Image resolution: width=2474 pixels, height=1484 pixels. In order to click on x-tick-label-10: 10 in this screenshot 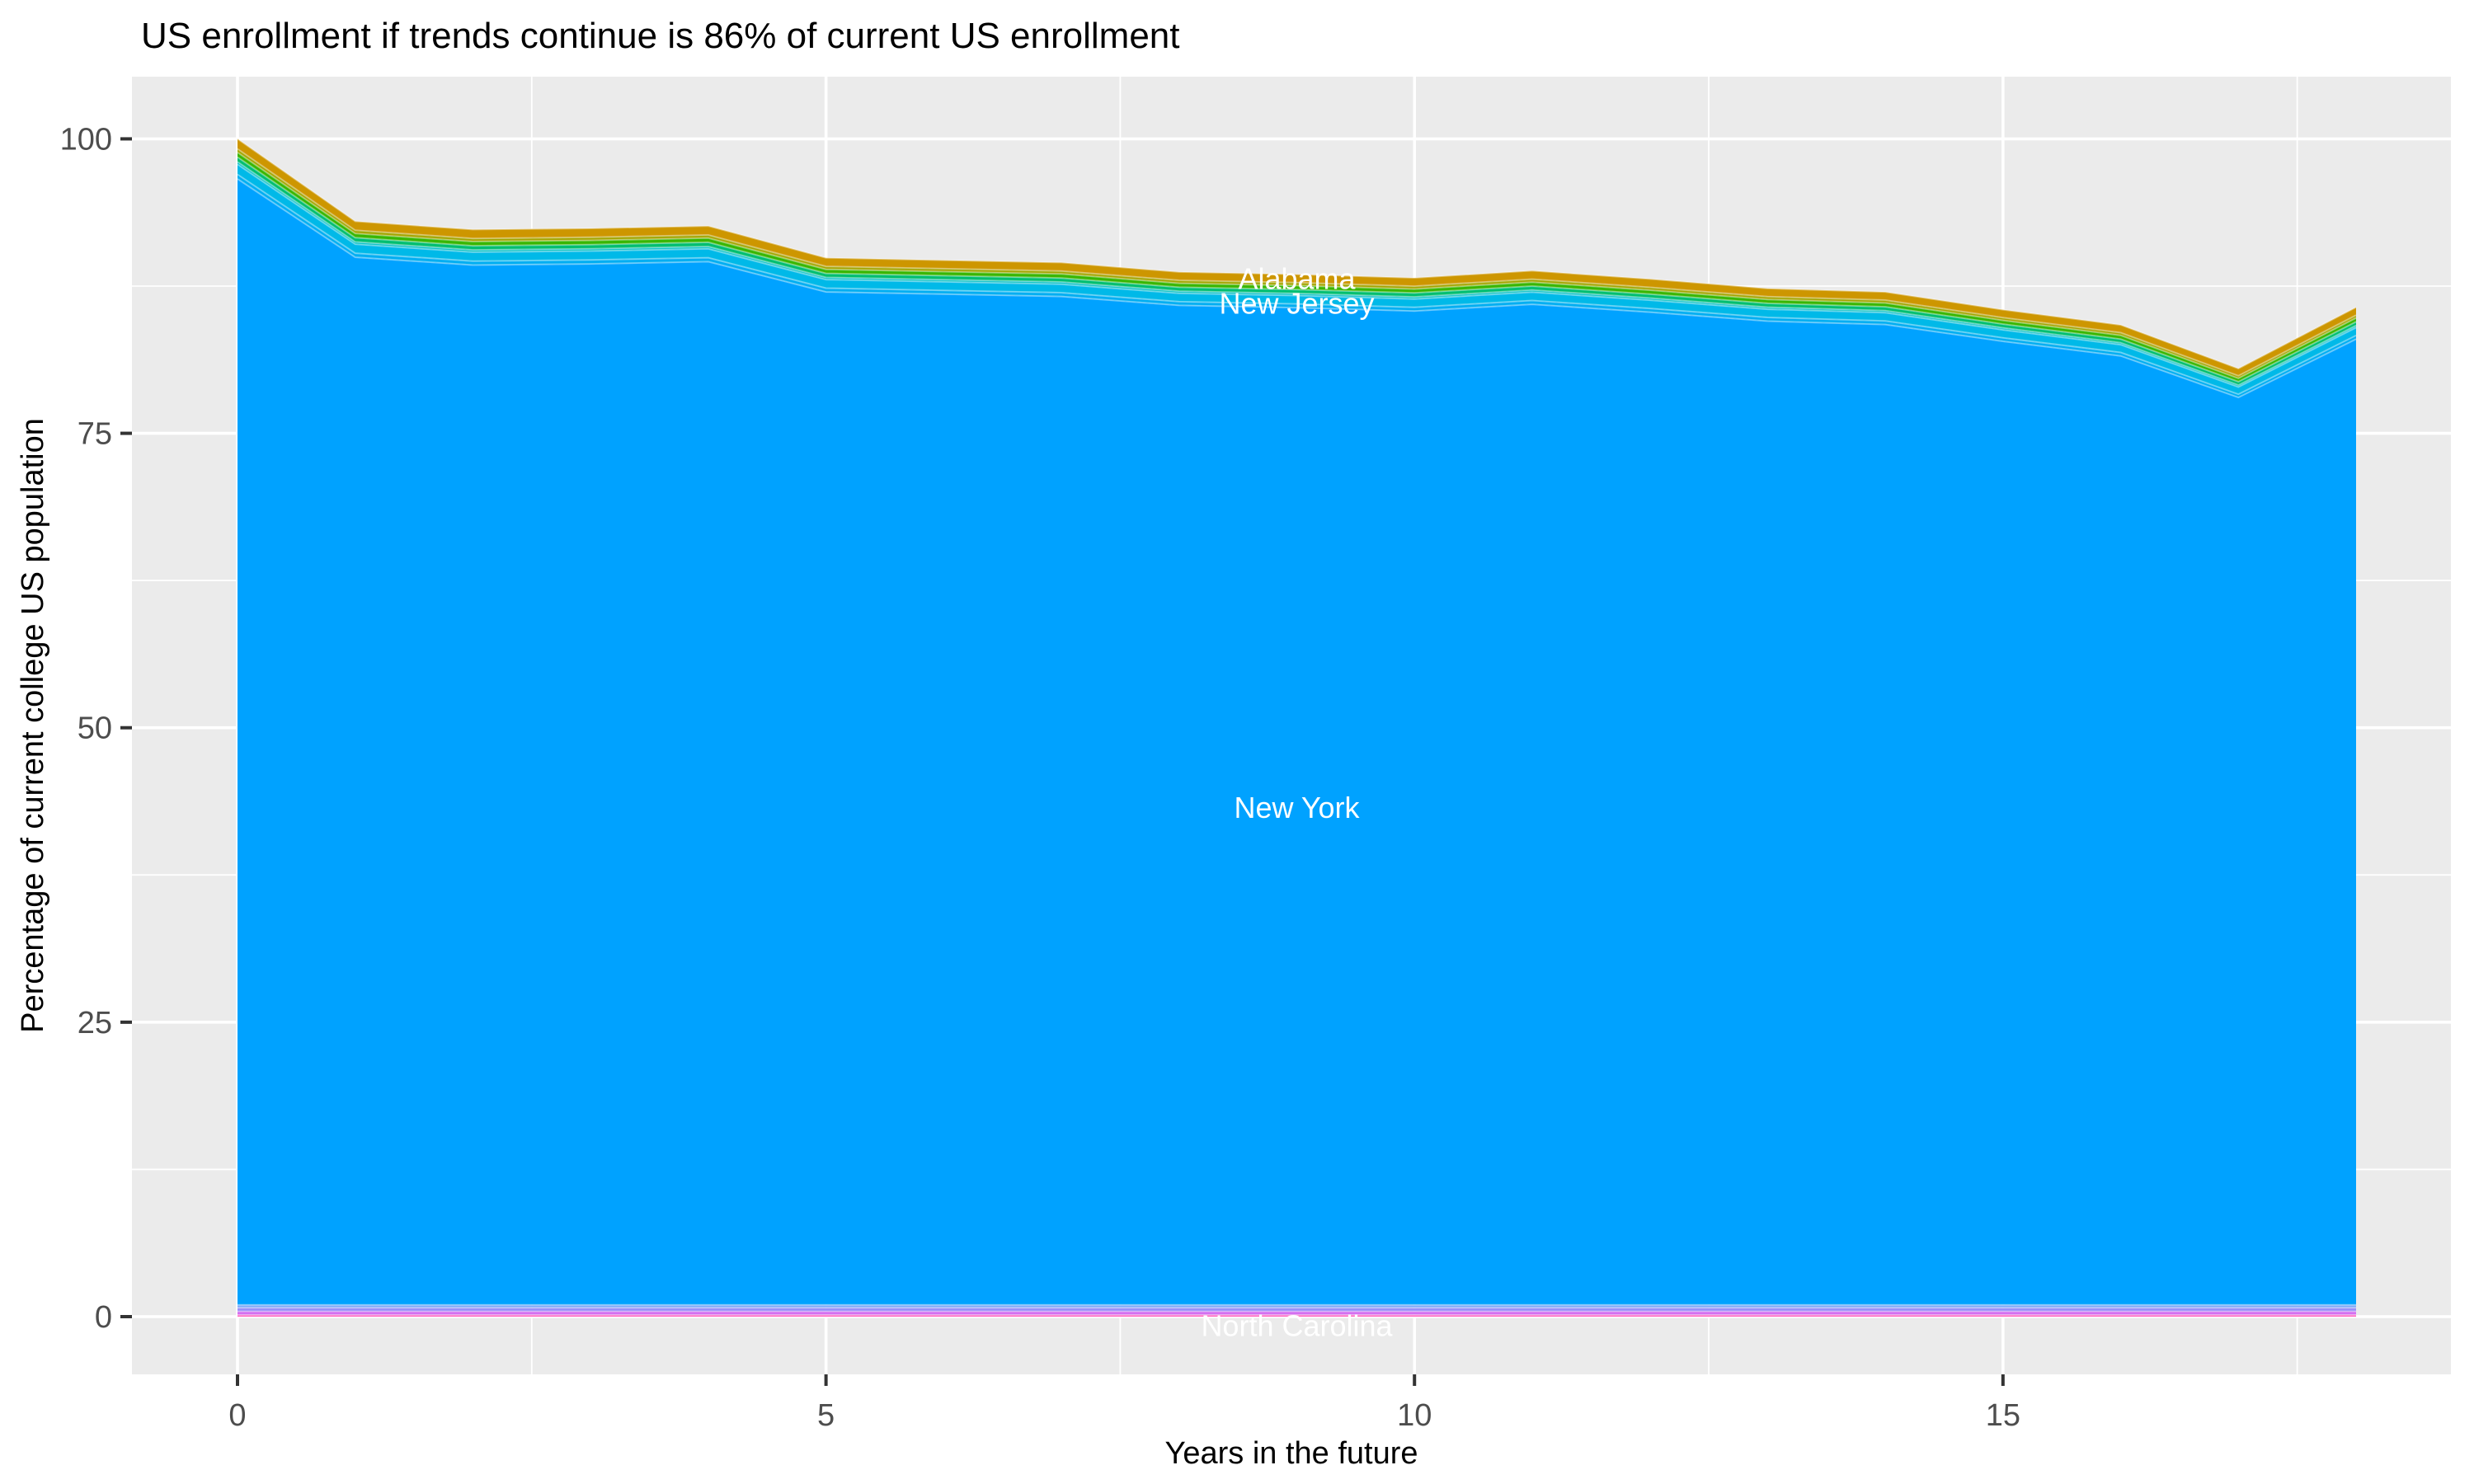, I will do `click(1414, 1415)`.